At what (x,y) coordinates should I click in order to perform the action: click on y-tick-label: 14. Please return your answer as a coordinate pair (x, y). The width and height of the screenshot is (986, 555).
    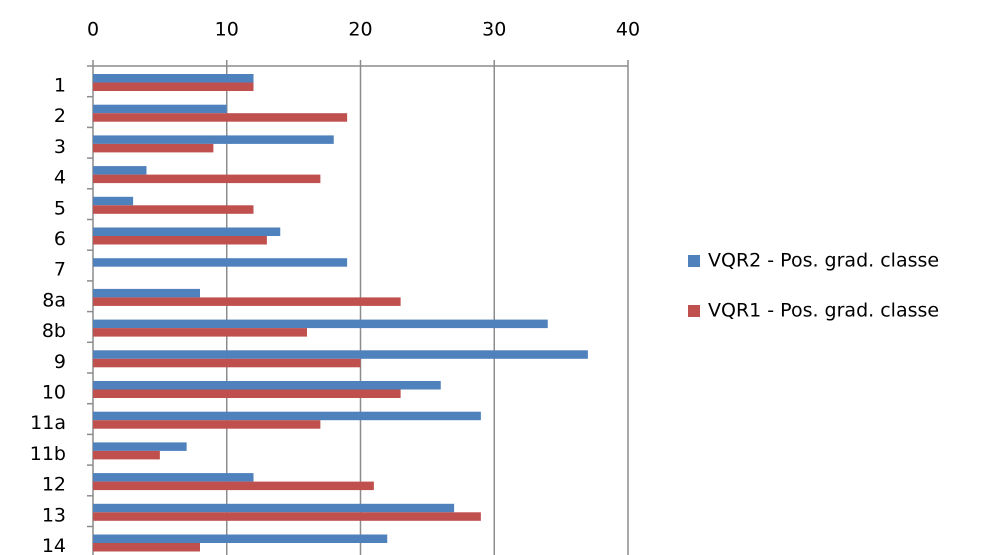
    Looking at the image, I should click on (54, 545).